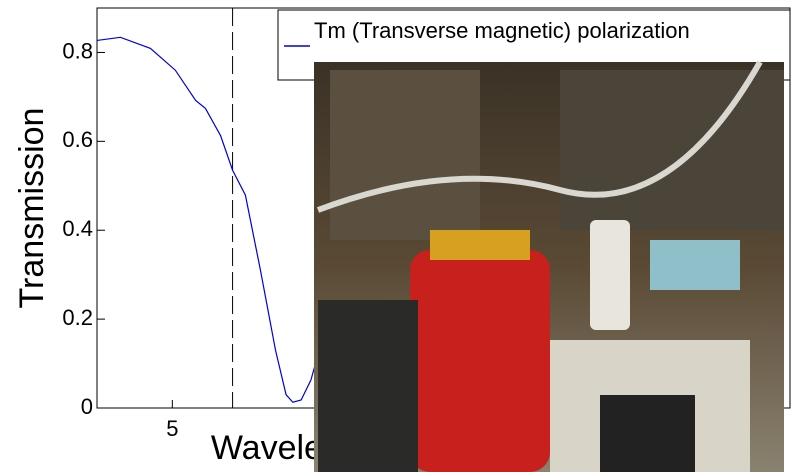  What do you see at coordinates (77, 228) in the screenshot?
I see `y-tick-label: 0.4` at bounding box center [77, 228].